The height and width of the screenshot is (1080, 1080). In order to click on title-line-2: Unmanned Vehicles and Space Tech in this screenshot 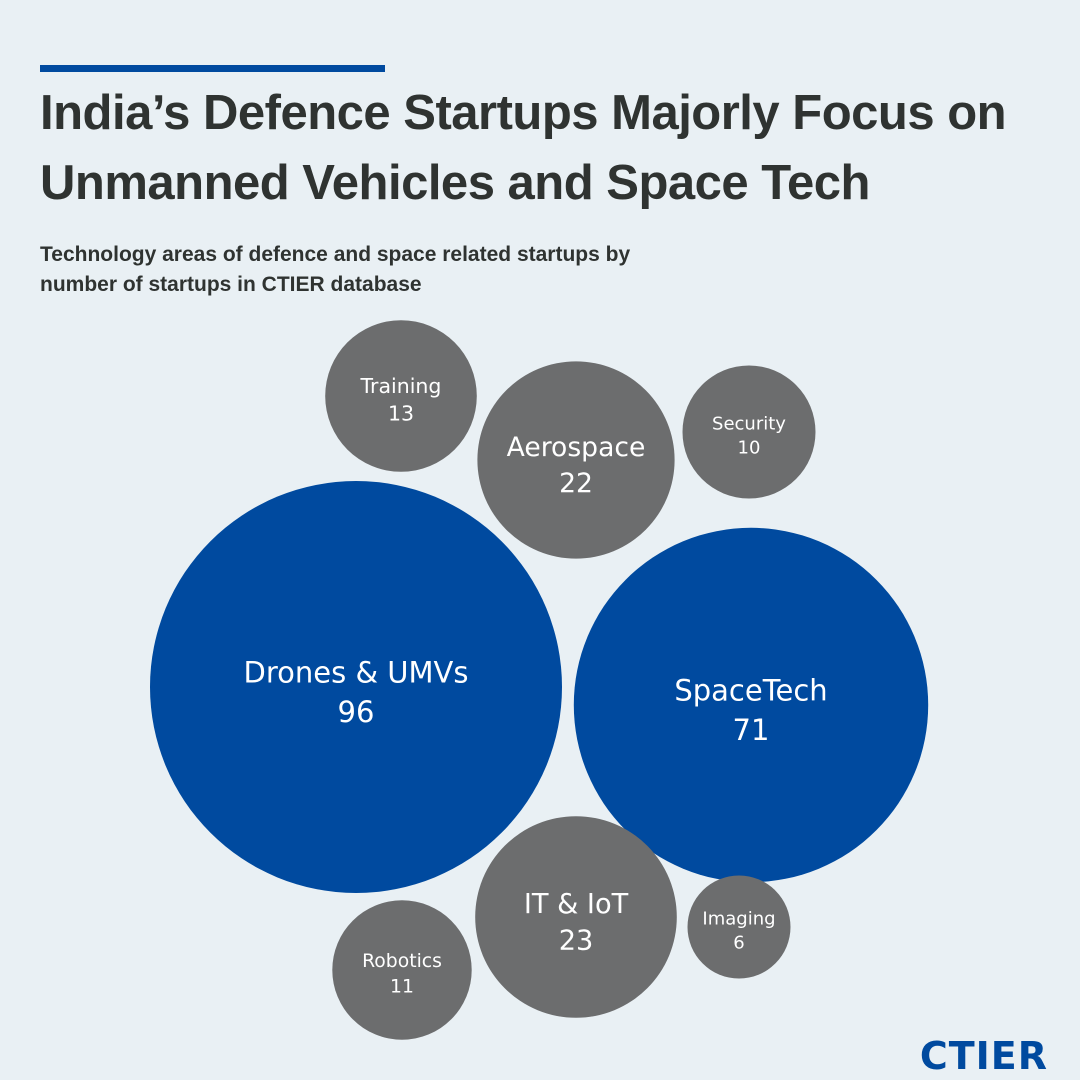, I will do `click(455, 183)`.